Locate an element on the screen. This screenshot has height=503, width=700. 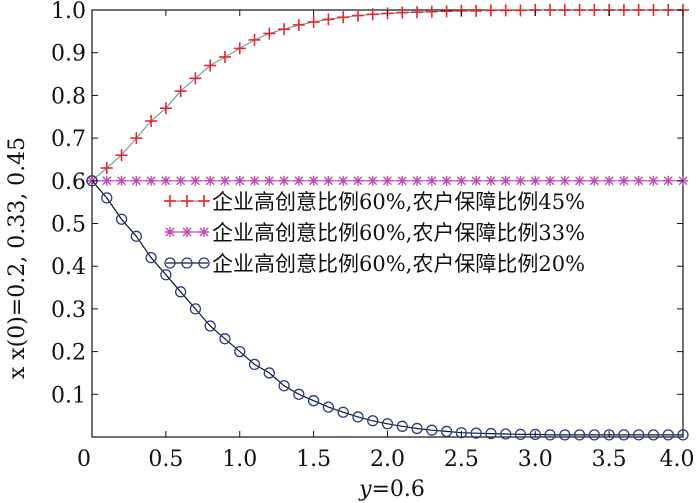
y-tick-label: 0.2 is located at coordinates (68, 353).